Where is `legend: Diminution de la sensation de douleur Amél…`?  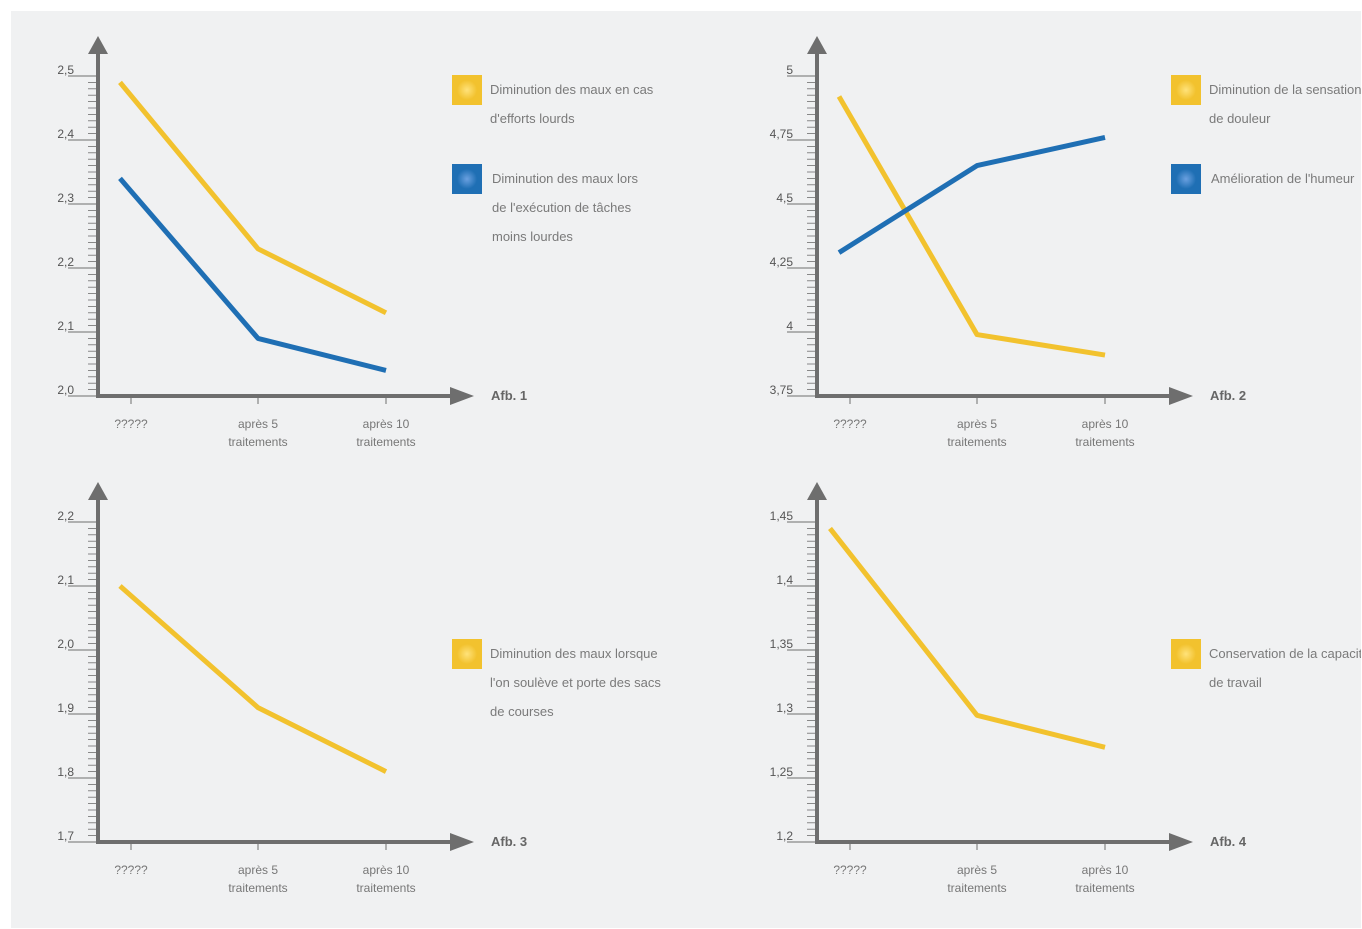 legend: Diminution de la sensation de douleur Amél… is located at coordinates (1266, 134).